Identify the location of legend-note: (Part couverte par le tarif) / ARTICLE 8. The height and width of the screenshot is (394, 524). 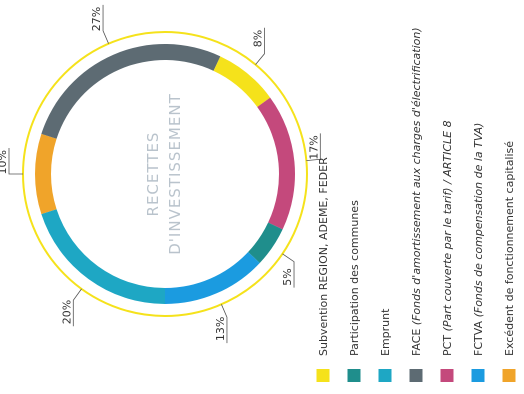
(447, 227).